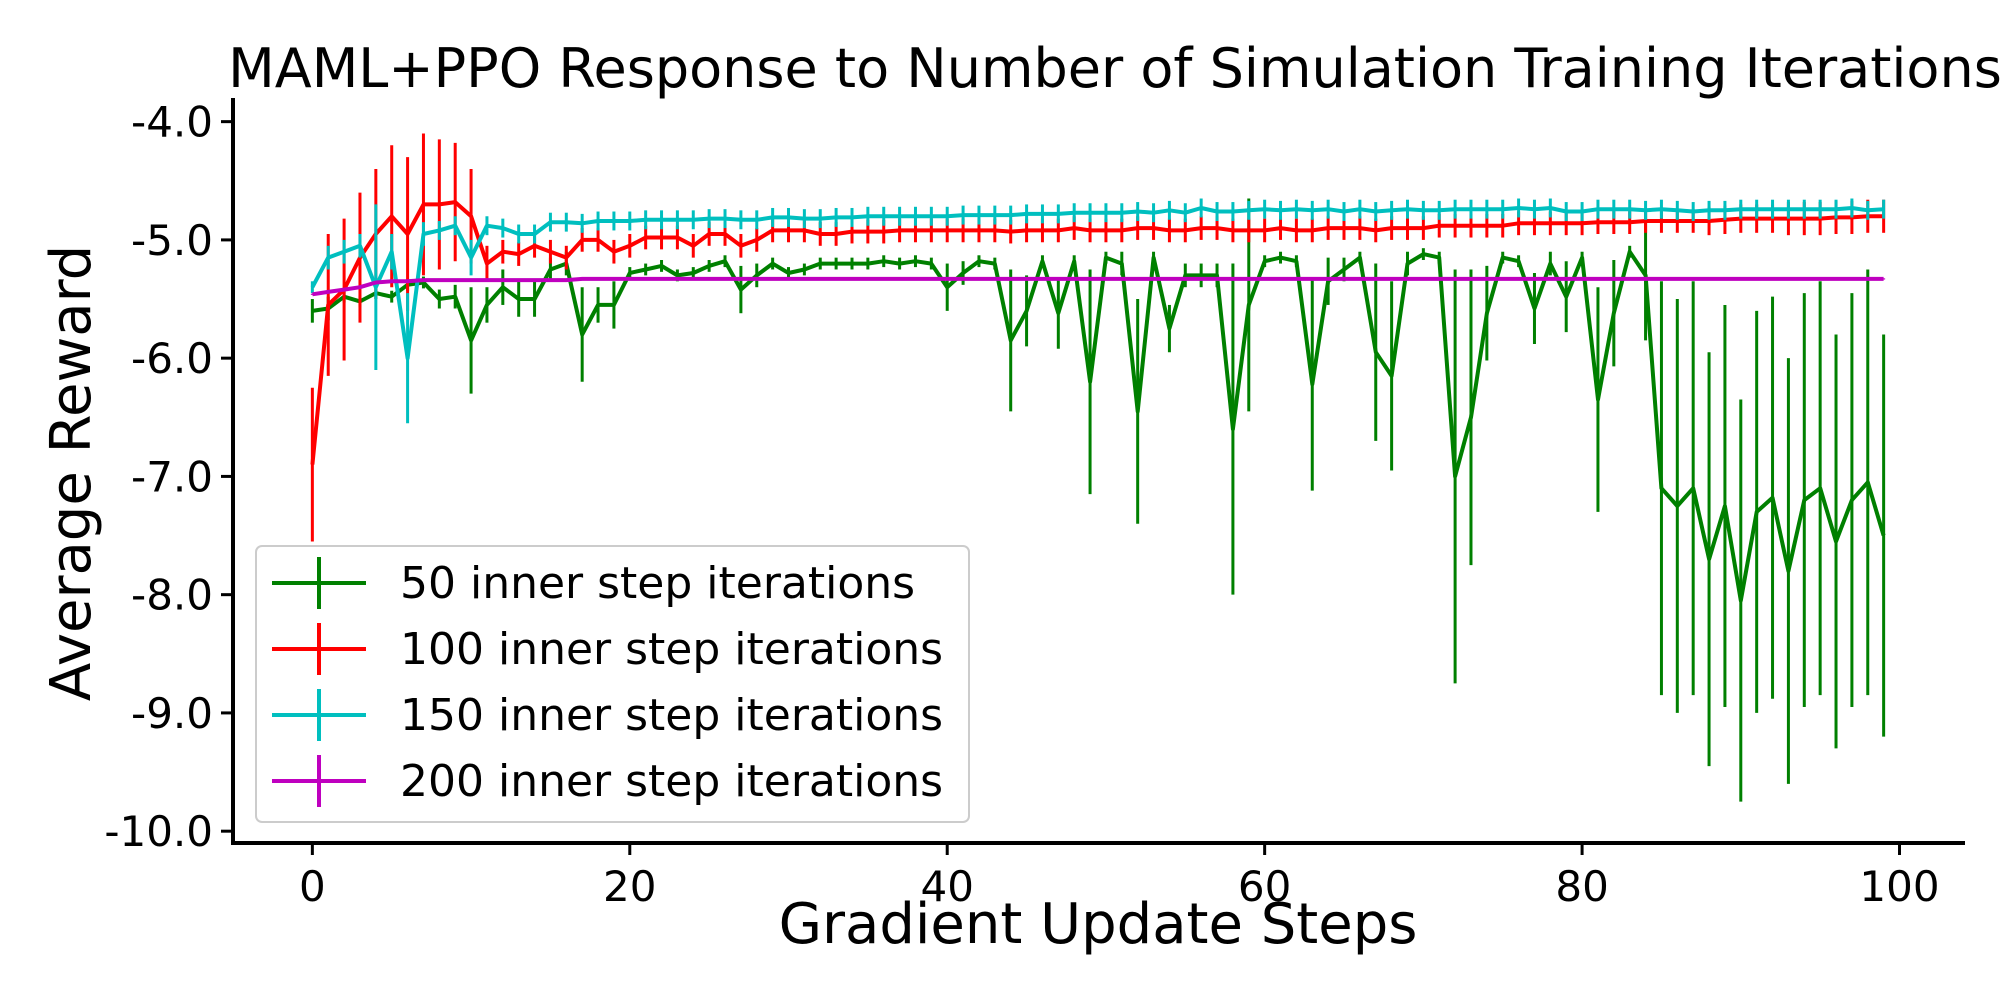  I want to click on x-tick-label: 40, so click(946, 886).